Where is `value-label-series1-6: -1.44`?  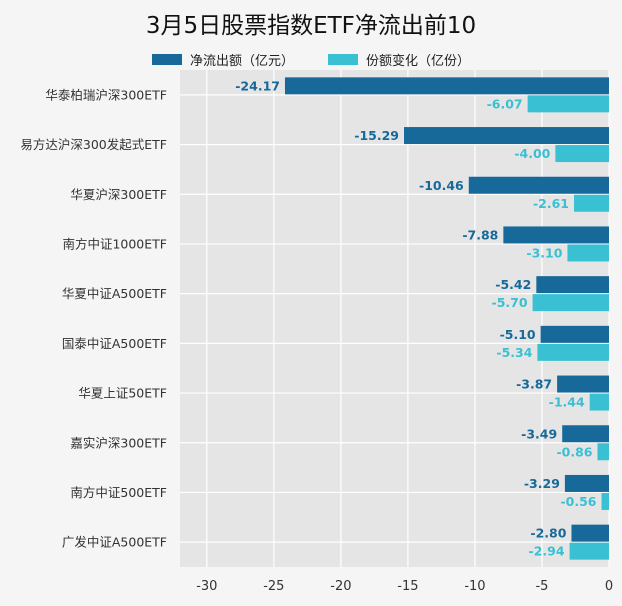
value-label-series1-6: -1.44 is located at coordinates (567, 402).